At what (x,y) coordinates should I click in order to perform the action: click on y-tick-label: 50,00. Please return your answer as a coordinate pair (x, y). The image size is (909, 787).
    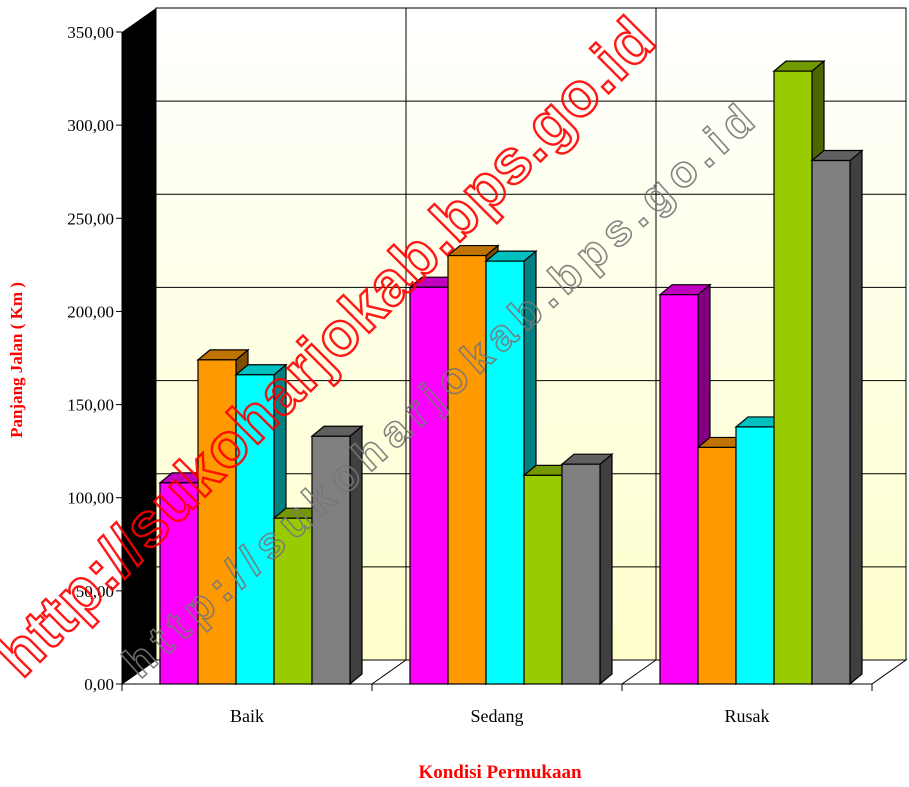
    Looking at the image, I should click on (95, 591).